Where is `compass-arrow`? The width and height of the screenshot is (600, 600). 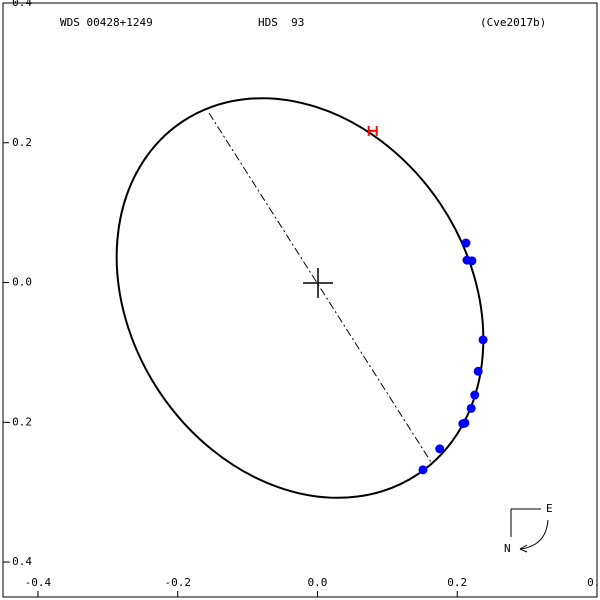 compass-arrow is located at coordinates (534, 534).